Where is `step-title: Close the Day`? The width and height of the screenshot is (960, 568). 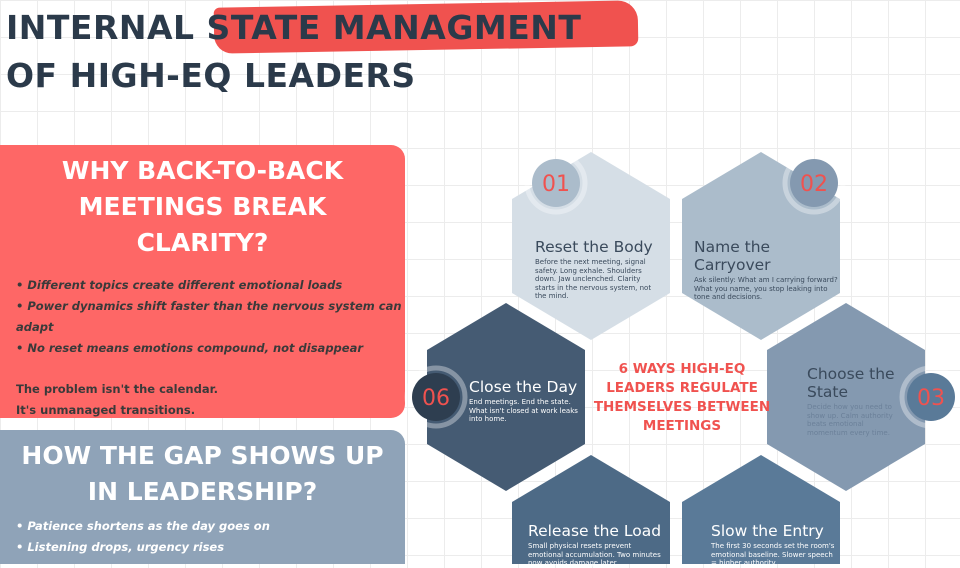
step-title: Close the Day is located at coordinates (523, 387).